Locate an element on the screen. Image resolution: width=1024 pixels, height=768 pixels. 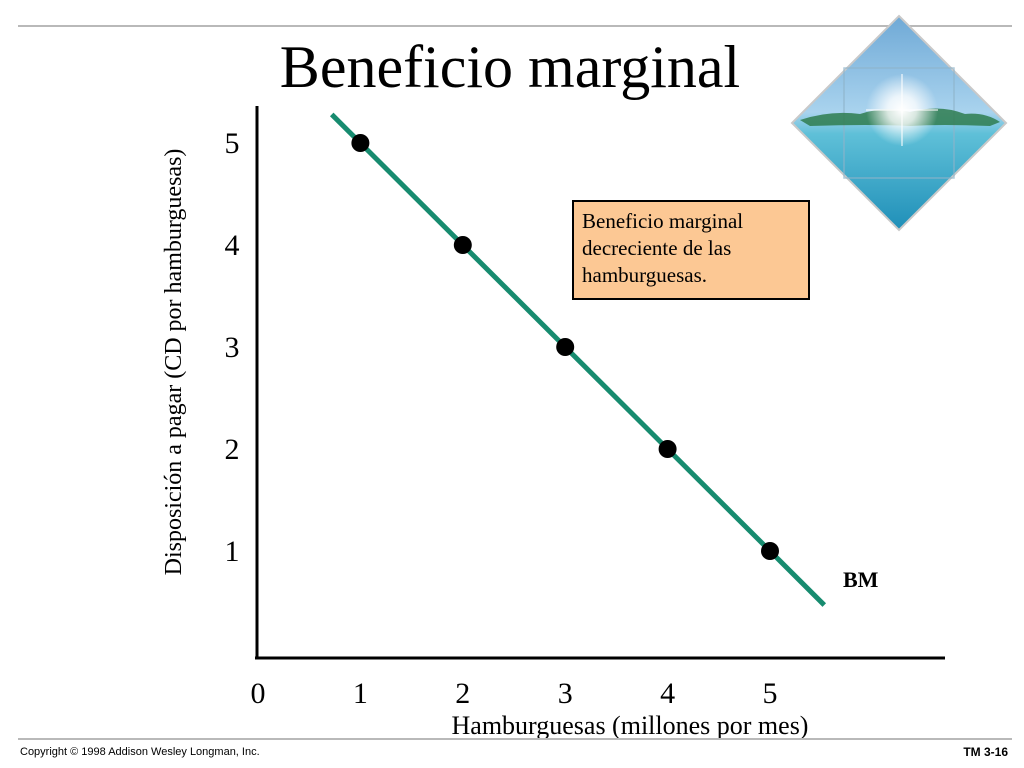
x-tick-label-2: 2 is located at coordinates (462, 693).